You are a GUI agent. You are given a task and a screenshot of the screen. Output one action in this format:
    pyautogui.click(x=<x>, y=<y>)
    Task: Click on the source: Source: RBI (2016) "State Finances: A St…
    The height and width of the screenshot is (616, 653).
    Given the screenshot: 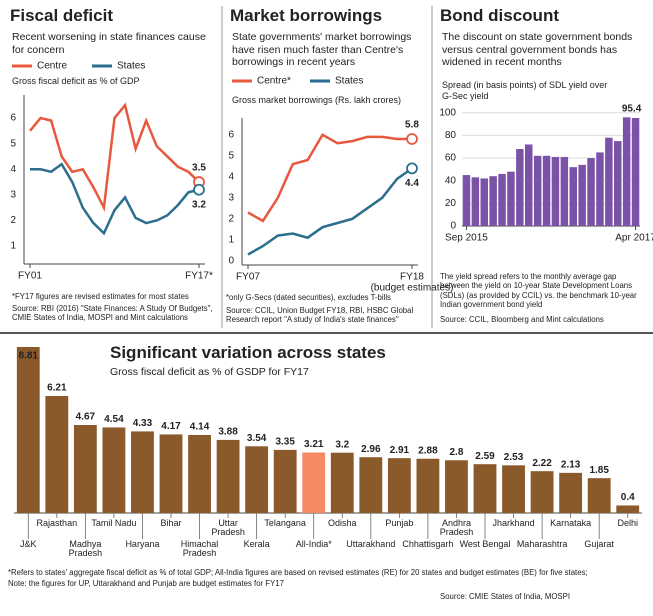 What is the action you would take?
    pyautogui.click(x=112, y=313)
    